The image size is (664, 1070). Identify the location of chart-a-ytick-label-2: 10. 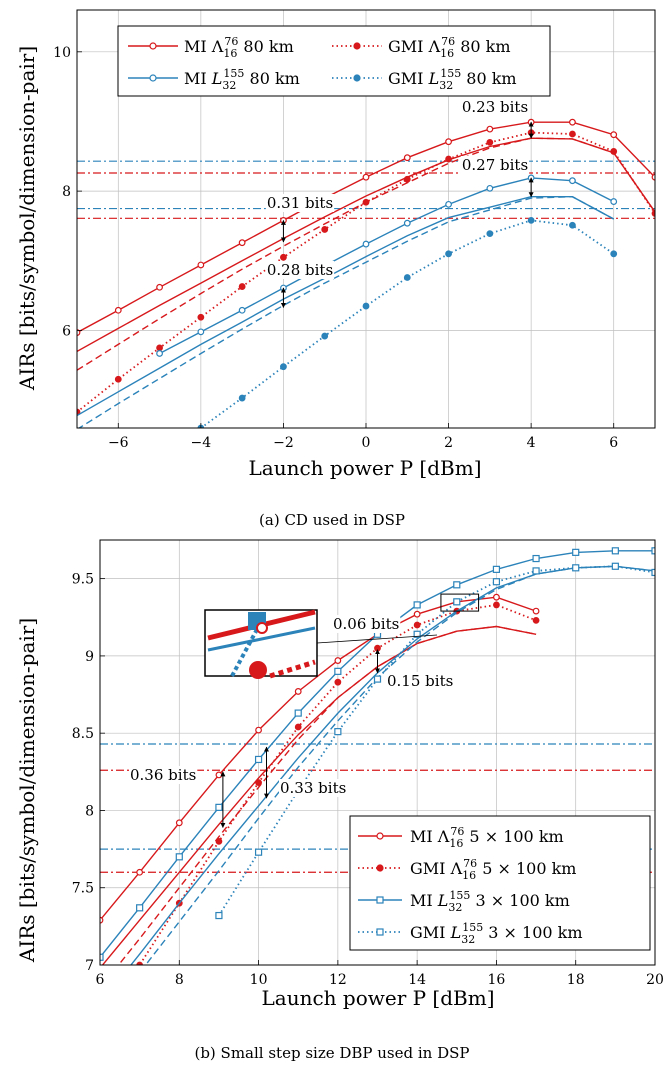
(62, 53).